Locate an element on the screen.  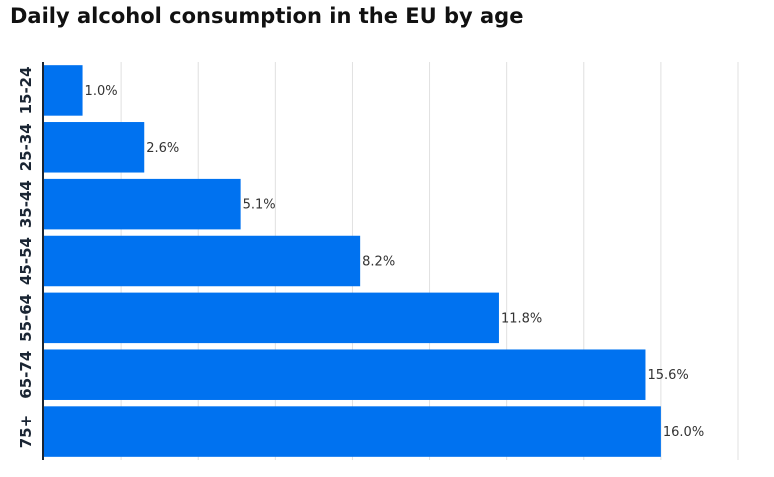
bar-75+ is located at coordinates (352, 431).